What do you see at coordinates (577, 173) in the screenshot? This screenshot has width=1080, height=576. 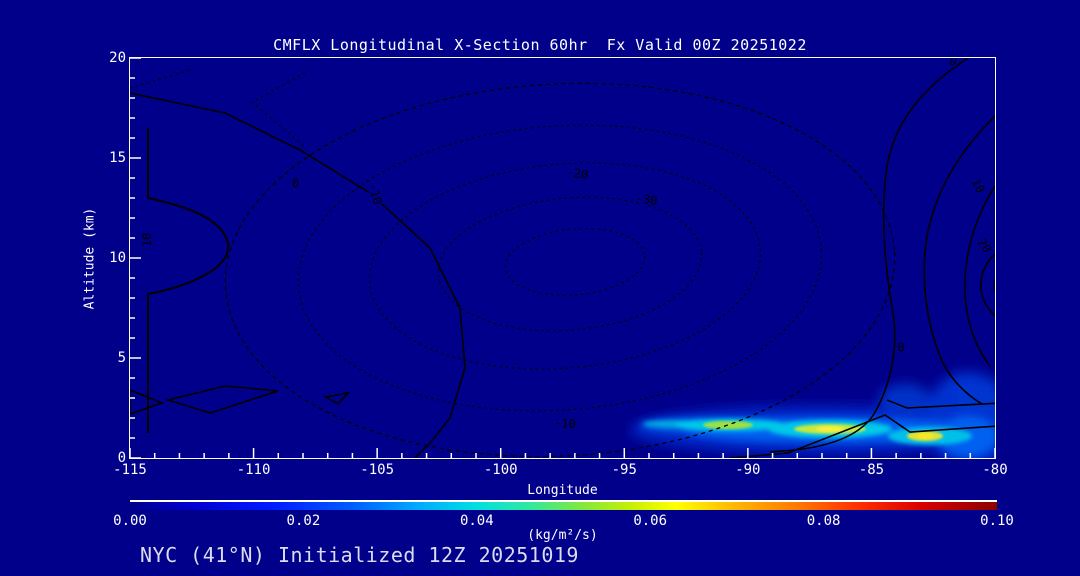 I see `contour-label: -20` at bounding box center [577, 173].